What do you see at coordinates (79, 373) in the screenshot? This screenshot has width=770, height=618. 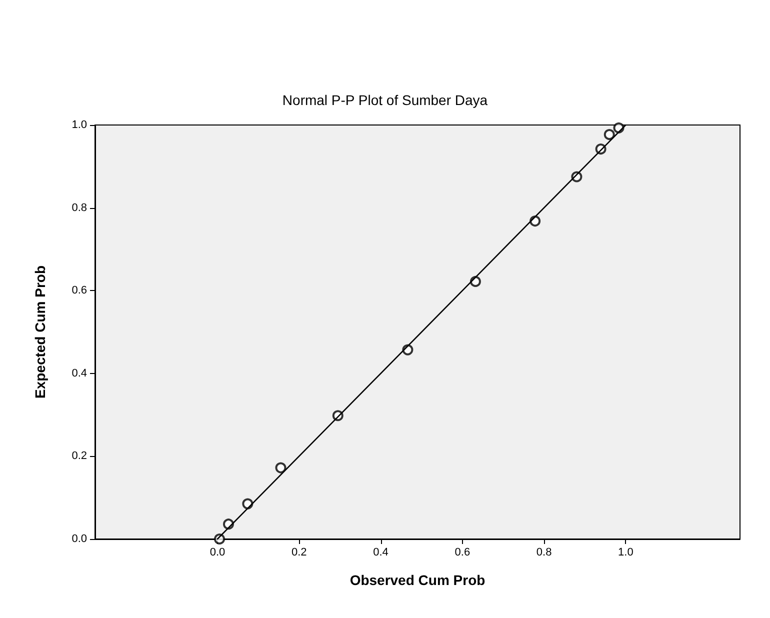 I see `y-tick-label: 0.4` at bounding box center [79, 373].